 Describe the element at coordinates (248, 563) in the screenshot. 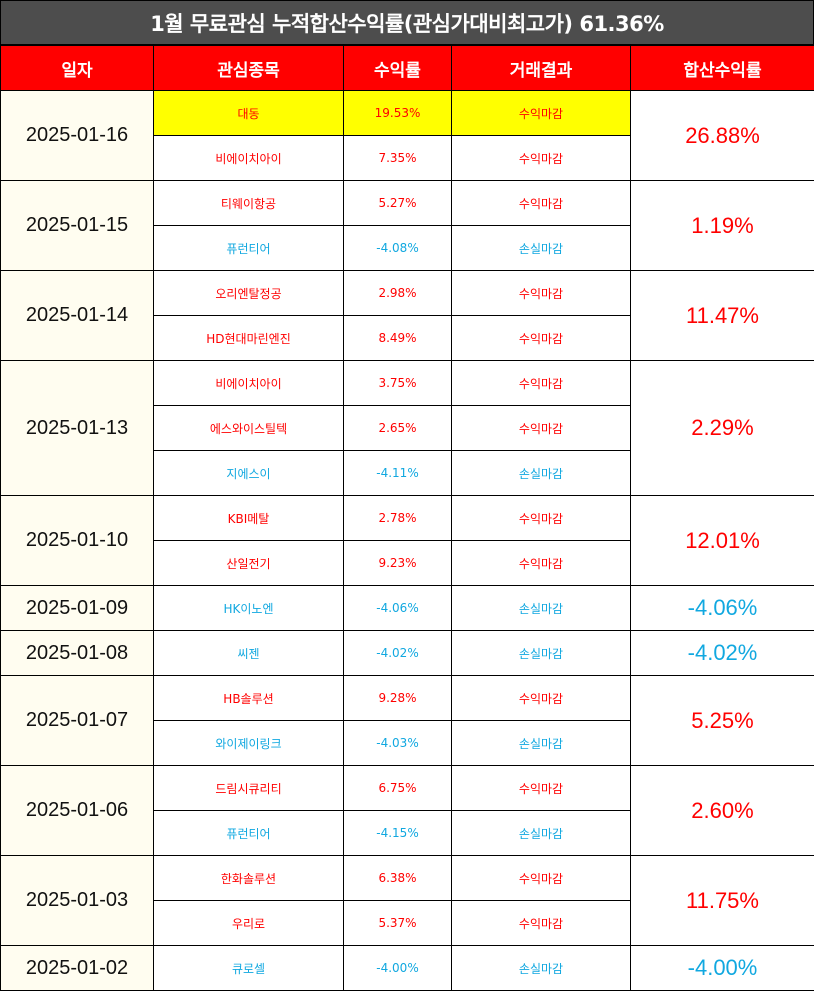

I see `stock-cell: 산일전기` at that location.